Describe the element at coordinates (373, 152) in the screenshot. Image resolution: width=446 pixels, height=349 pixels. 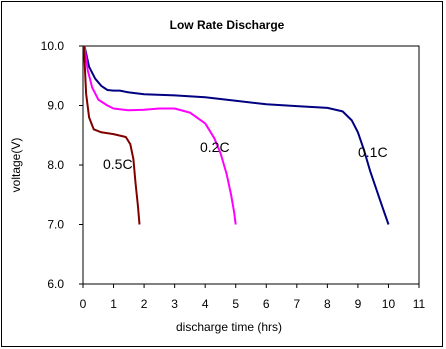
I see `series-label-0-1c: 0.1C` at that location.